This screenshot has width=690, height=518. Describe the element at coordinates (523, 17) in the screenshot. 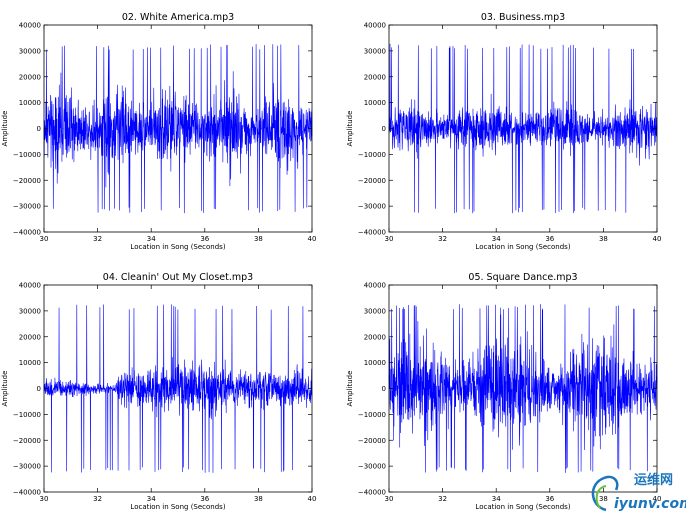

I see `chart-title: 03. Business.mp3` at that location.